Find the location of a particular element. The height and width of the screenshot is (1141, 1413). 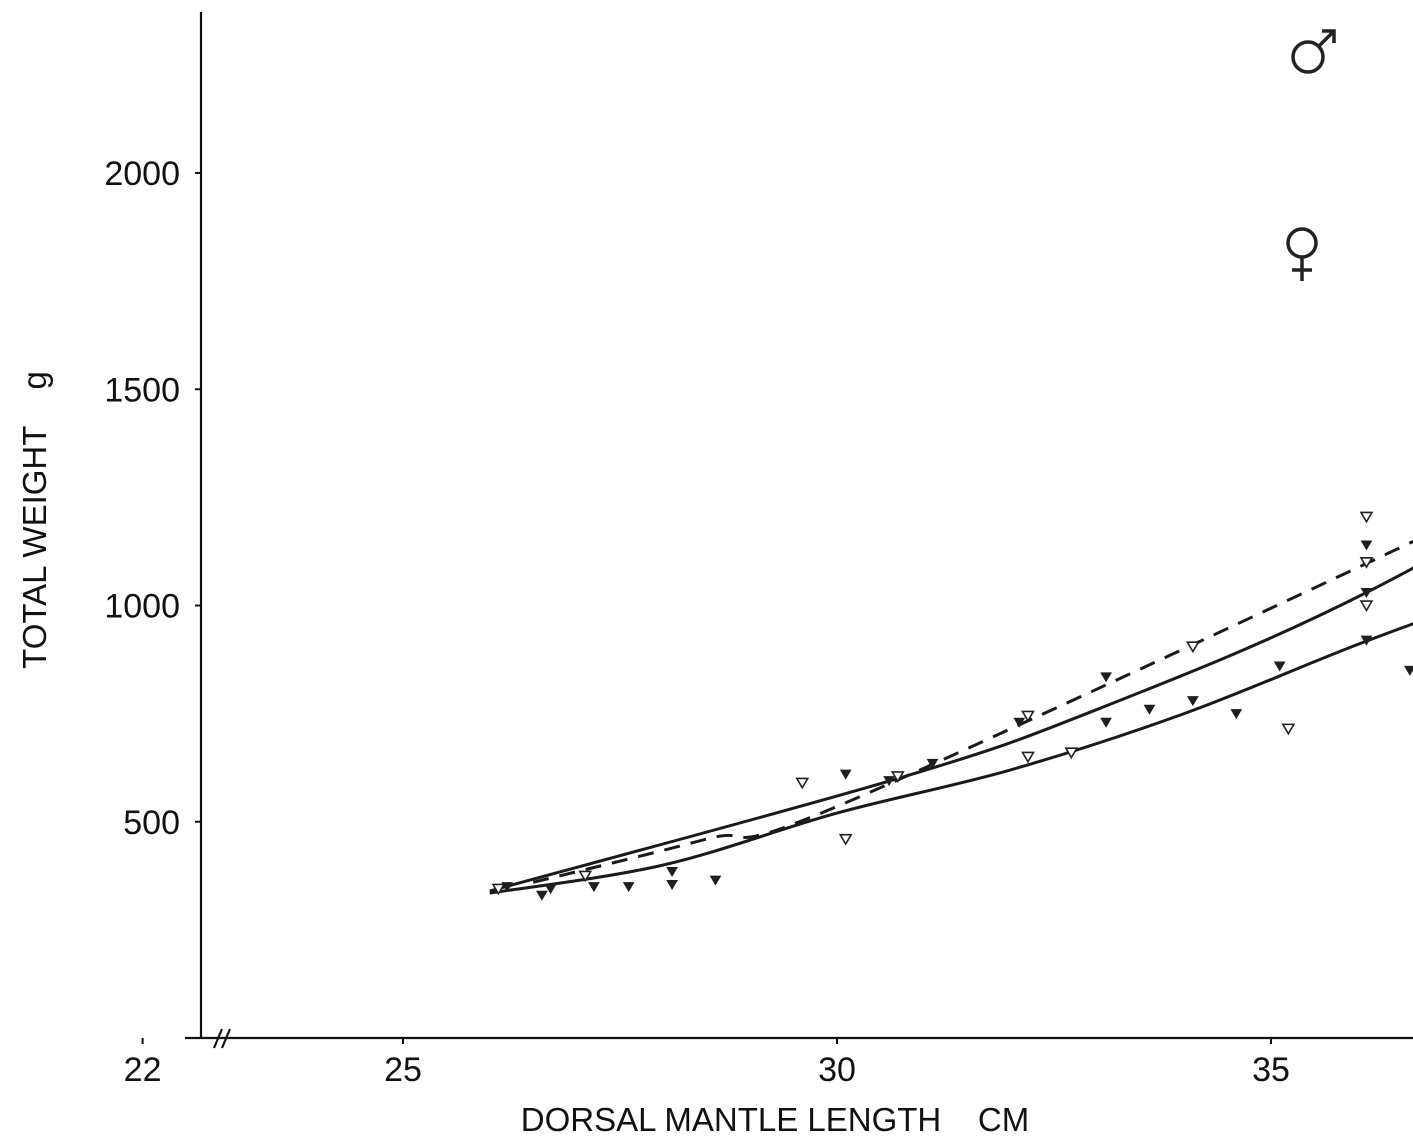

x-tick-label: 30 is located at coordinates (837, 1070).